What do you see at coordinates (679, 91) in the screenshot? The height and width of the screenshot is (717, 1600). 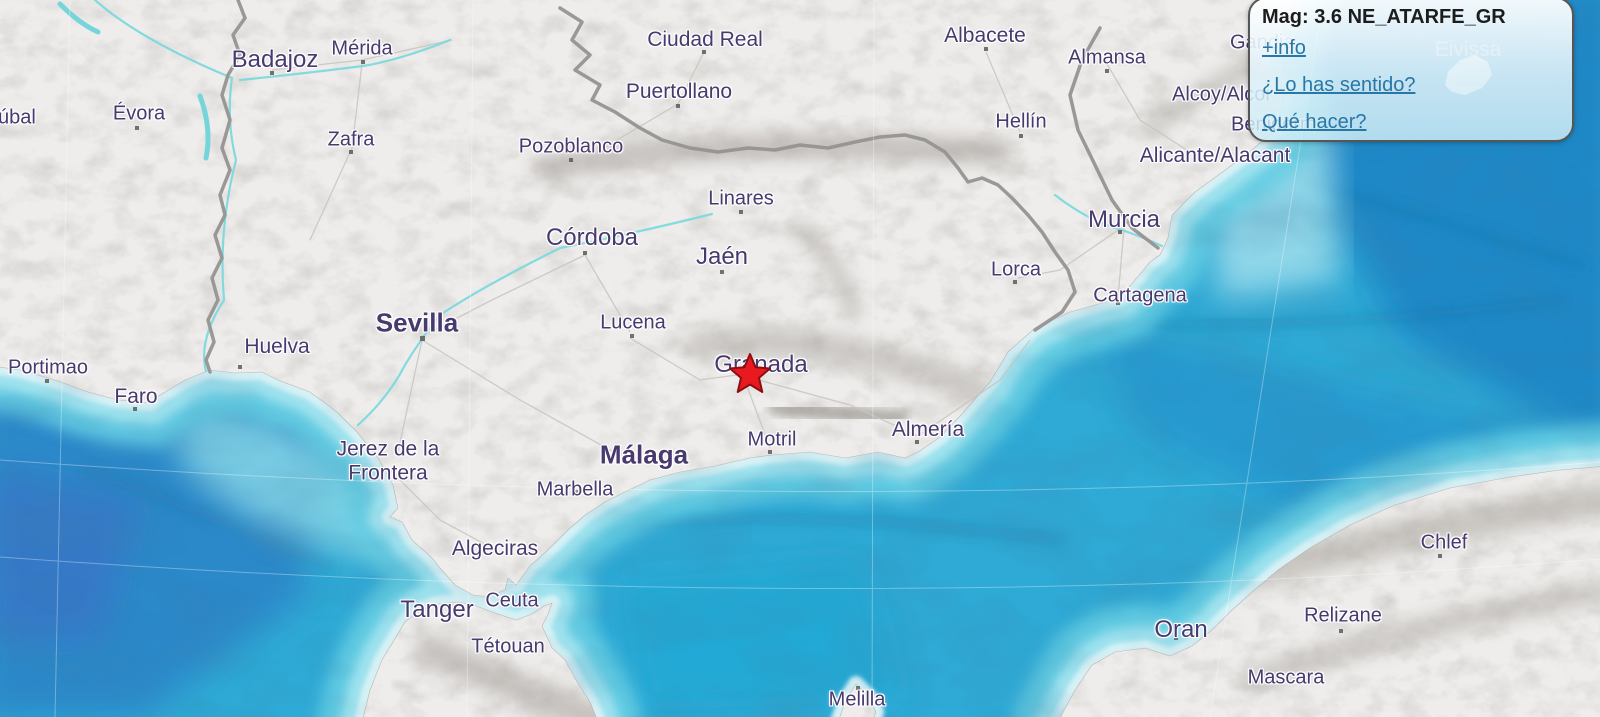 I see `map-label-puertollano: Puertollano` at bounding box center [679, 91].